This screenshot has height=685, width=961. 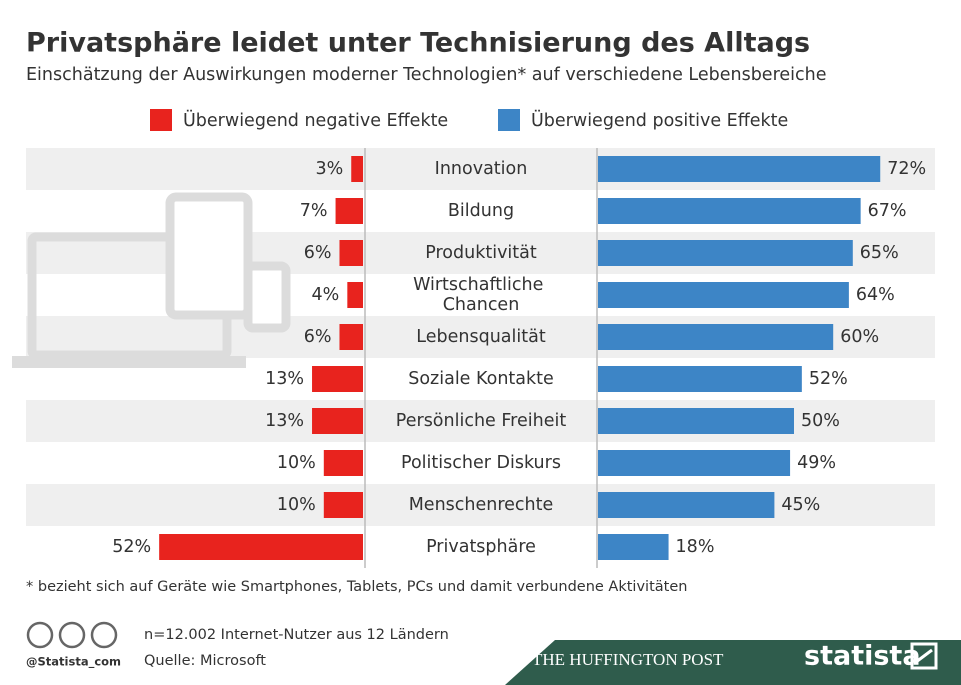 What do you see at coordinates (329, 169) in the screenshot?
I see `value-label: 3%` at bounding box center [329, 169].